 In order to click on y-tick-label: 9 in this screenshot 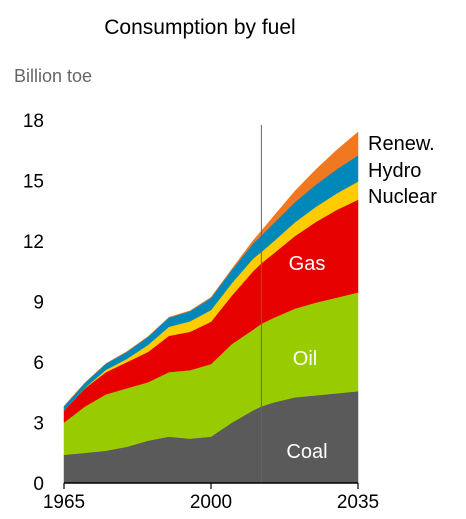, I will do `click(38, 303)`.